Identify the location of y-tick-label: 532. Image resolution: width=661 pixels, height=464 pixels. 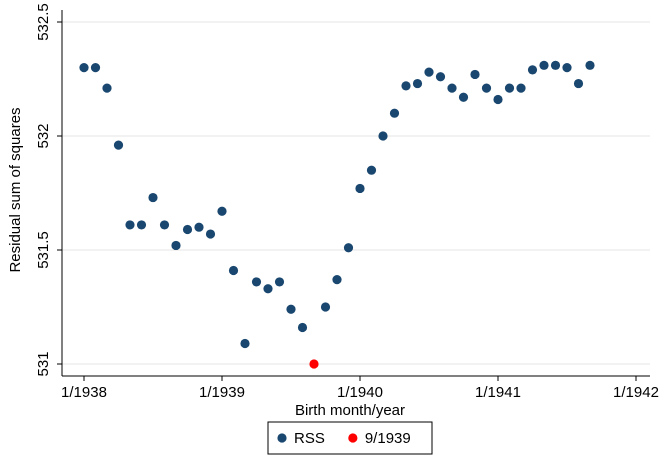
(43, 135).